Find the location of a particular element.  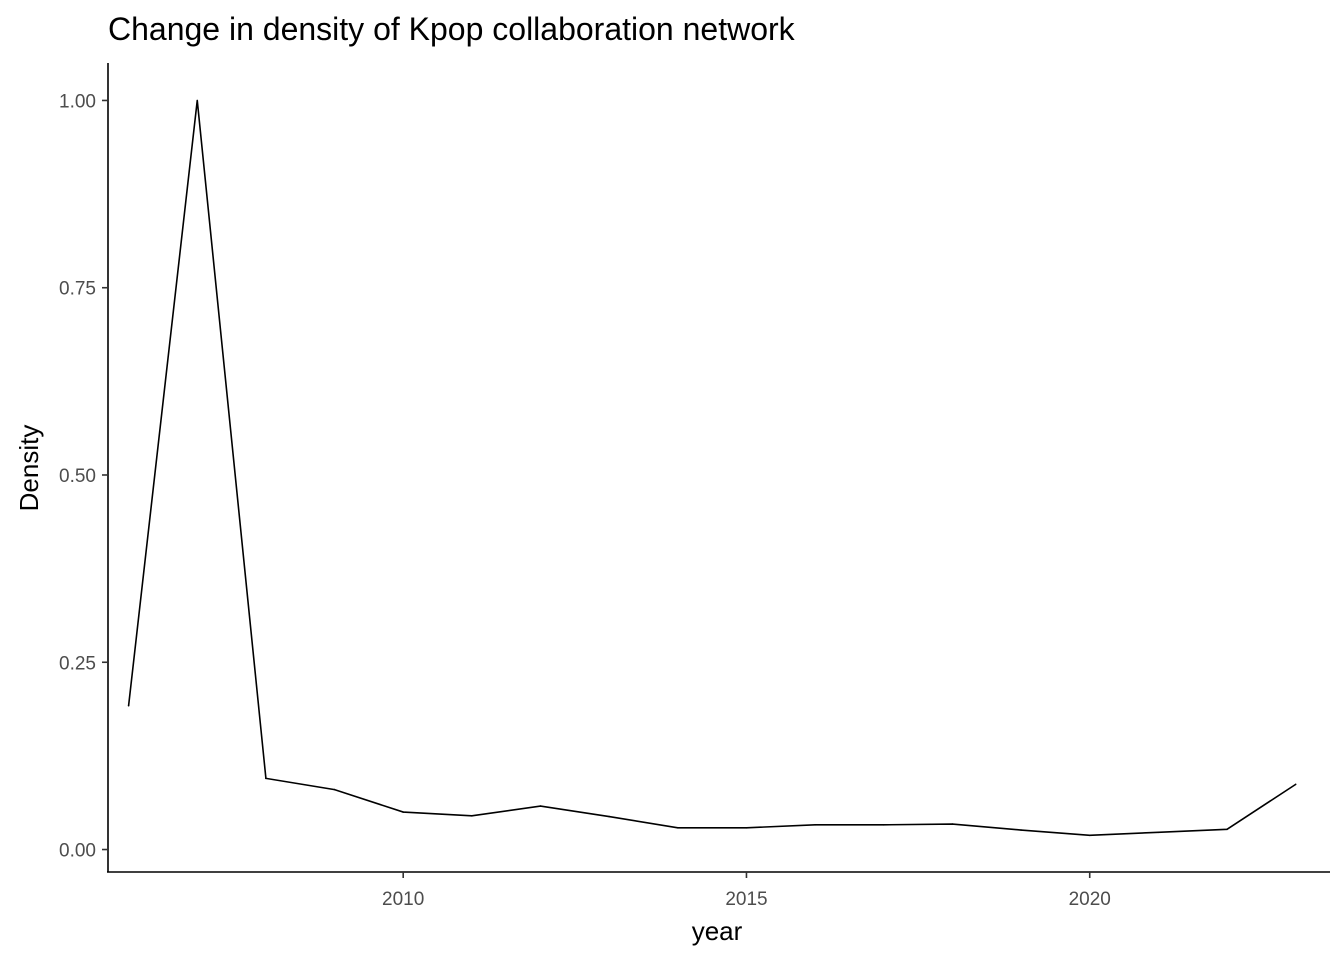

x-axis-ticks: 2010 2015 2020 is located at coordinates (746, 891).